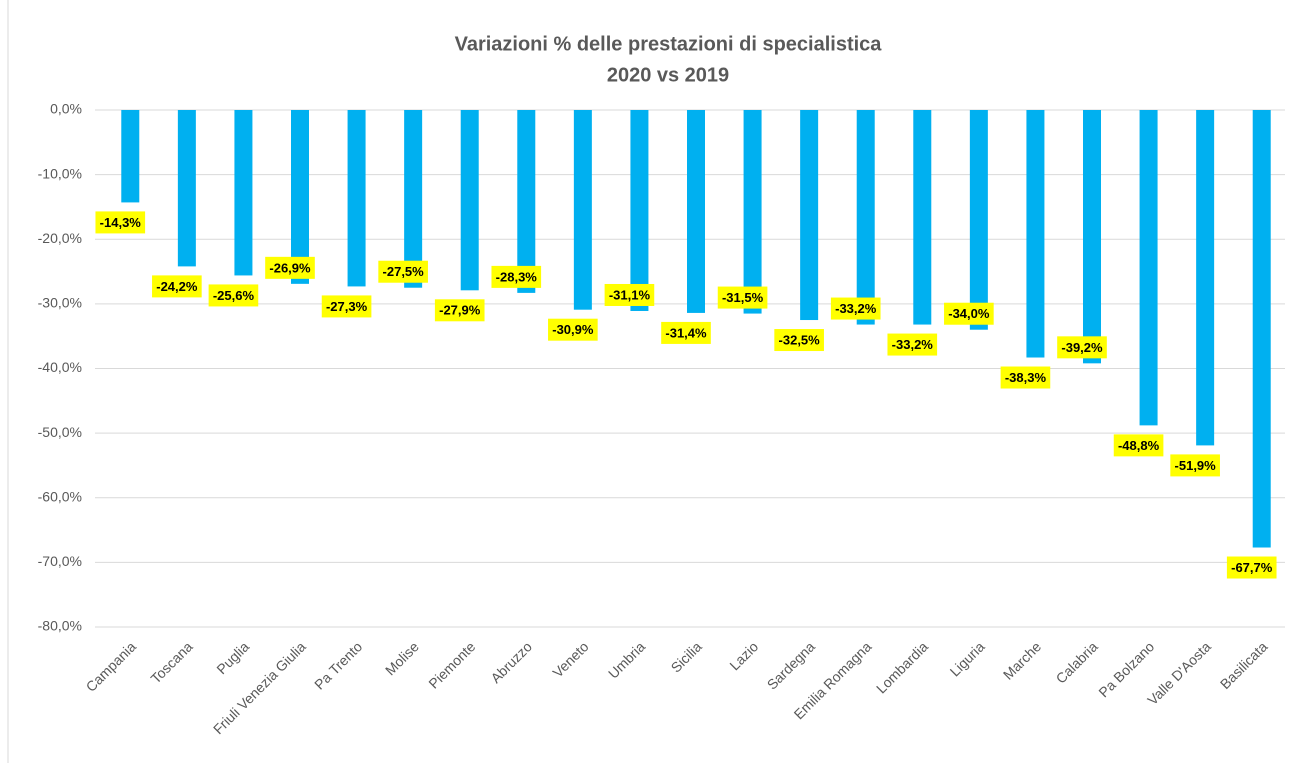  Describe the element at coordinates (232, 657) in the screenshot. I see `x-tick-label: Puglia` at that location.